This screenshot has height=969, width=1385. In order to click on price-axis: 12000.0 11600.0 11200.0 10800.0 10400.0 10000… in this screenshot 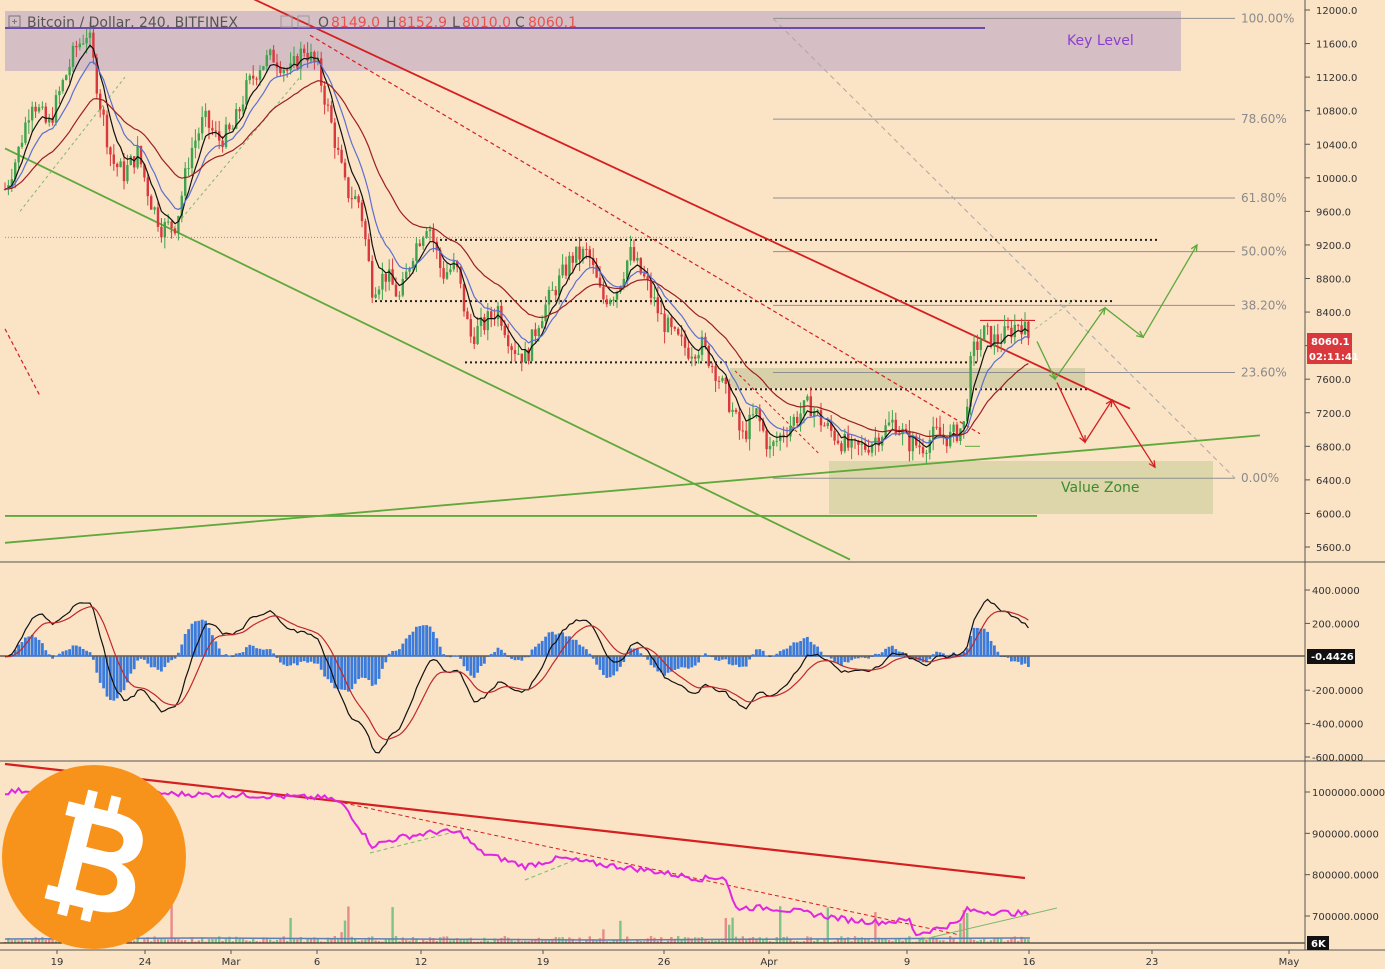, I will do `click(1344, 475)`.